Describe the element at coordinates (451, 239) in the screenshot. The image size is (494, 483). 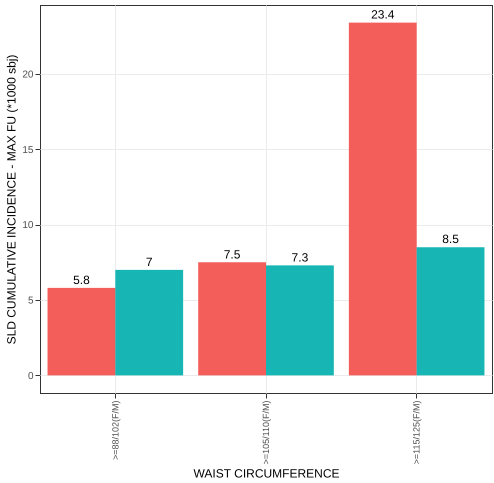
I see `data-label: 8.5` at that location.